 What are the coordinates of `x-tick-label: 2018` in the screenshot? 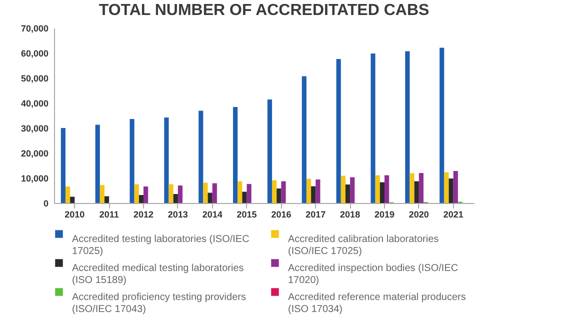 It's located at (350, 215).